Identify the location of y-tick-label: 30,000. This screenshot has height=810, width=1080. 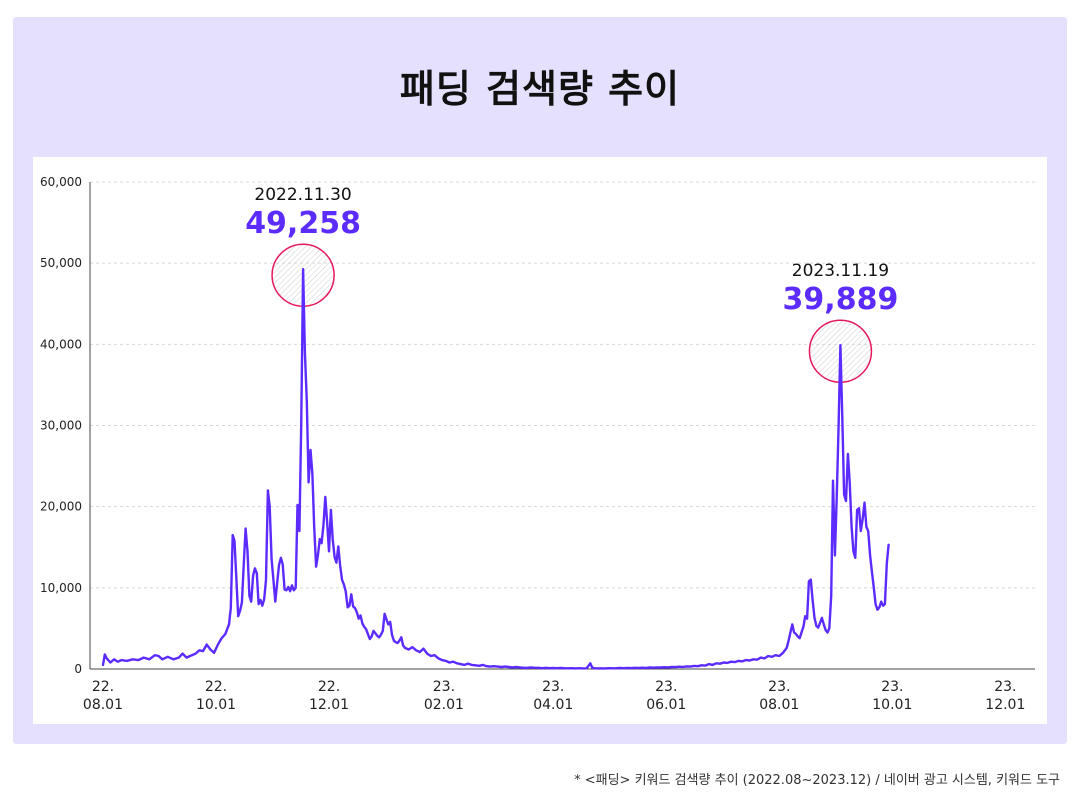
(61, 426).